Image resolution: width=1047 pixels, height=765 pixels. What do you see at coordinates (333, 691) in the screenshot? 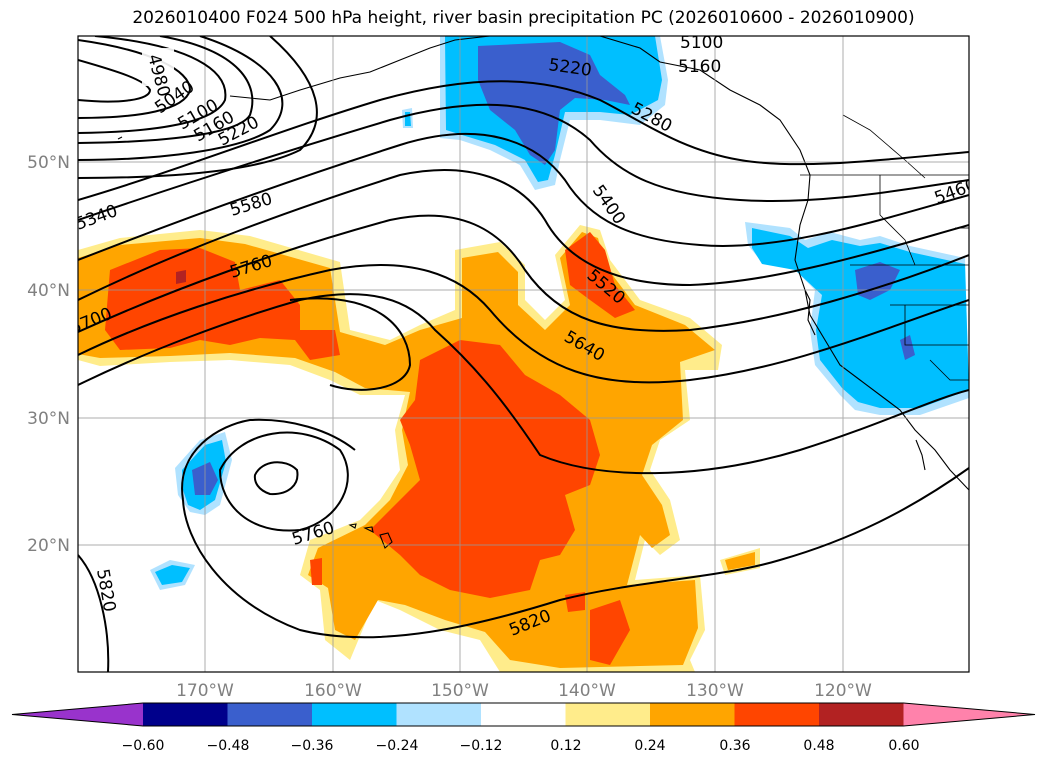
I see `lon-label-160: 160°W` at bounding box center [333, 691].